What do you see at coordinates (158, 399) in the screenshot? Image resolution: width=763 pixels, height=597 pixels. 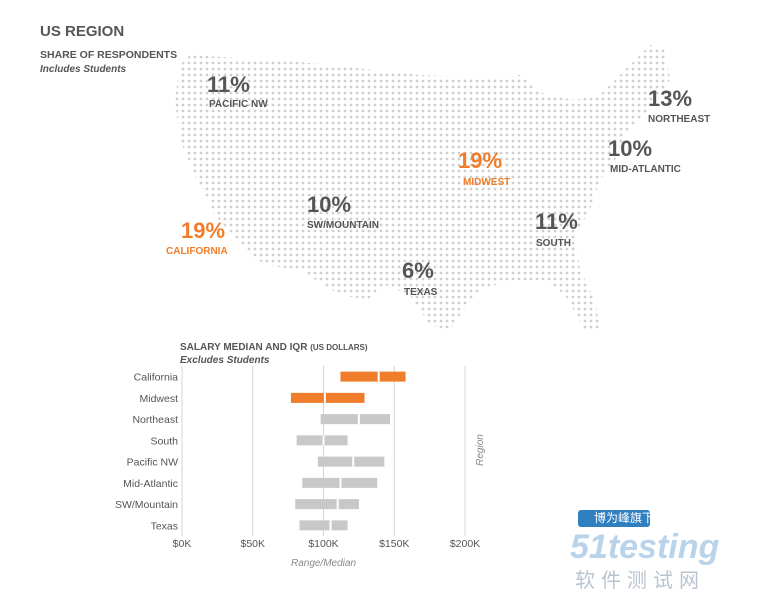 I see `y-tick-label: Midwest` at bounding box center [158, 399].